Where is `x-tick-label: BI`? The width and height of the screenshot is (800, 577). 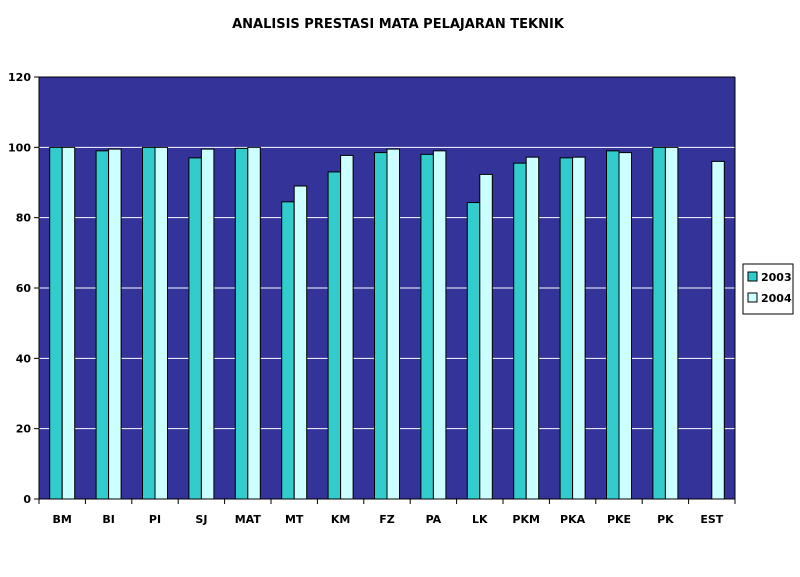
x-tick-label: BI is located at coordinates (108, 519).